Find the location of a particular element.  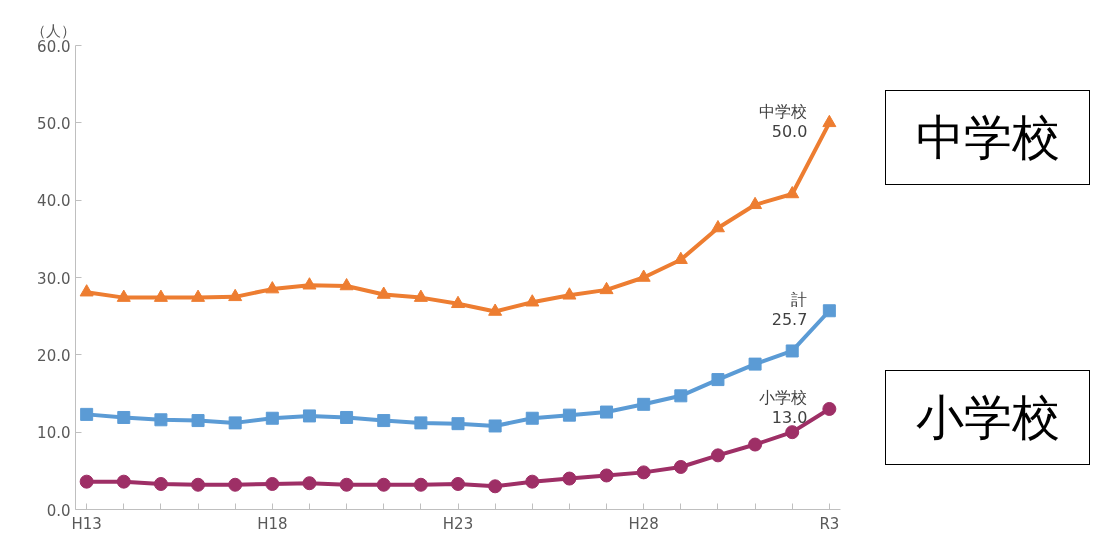

series-label: 小学校 is located at coordinates (783, 397).